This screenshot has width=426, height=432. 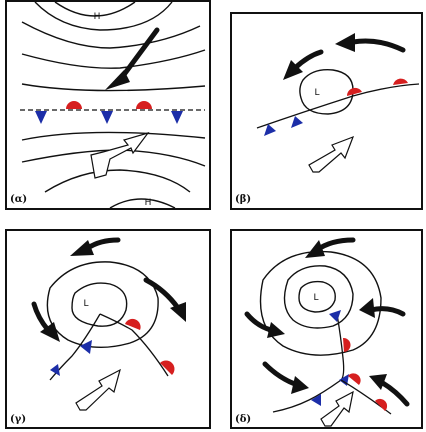 What do you see at coordinates (18, 419) in the screenshot?
I see `panel-label: (γ)` at bounding box center [18, 419].